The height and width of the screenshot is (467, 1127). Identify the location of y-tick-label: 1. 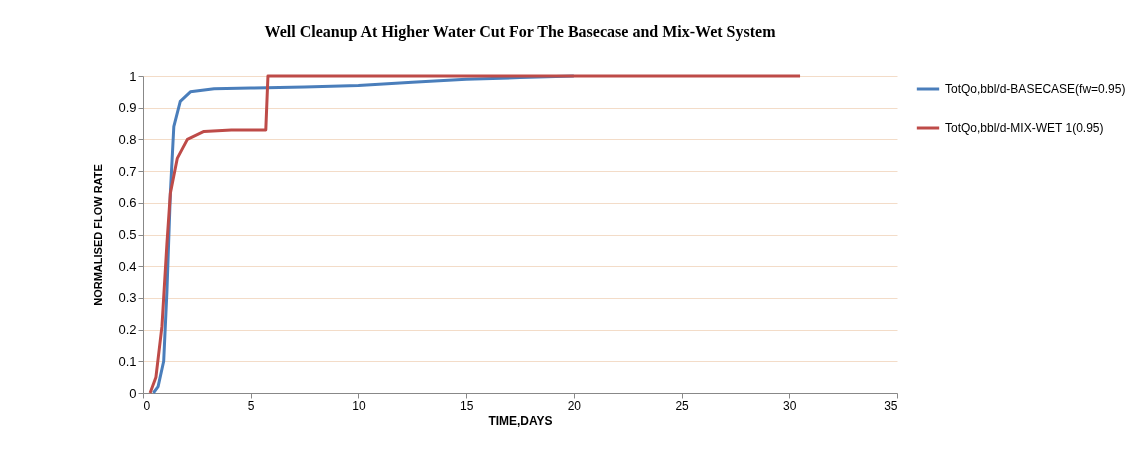
(133, 76).